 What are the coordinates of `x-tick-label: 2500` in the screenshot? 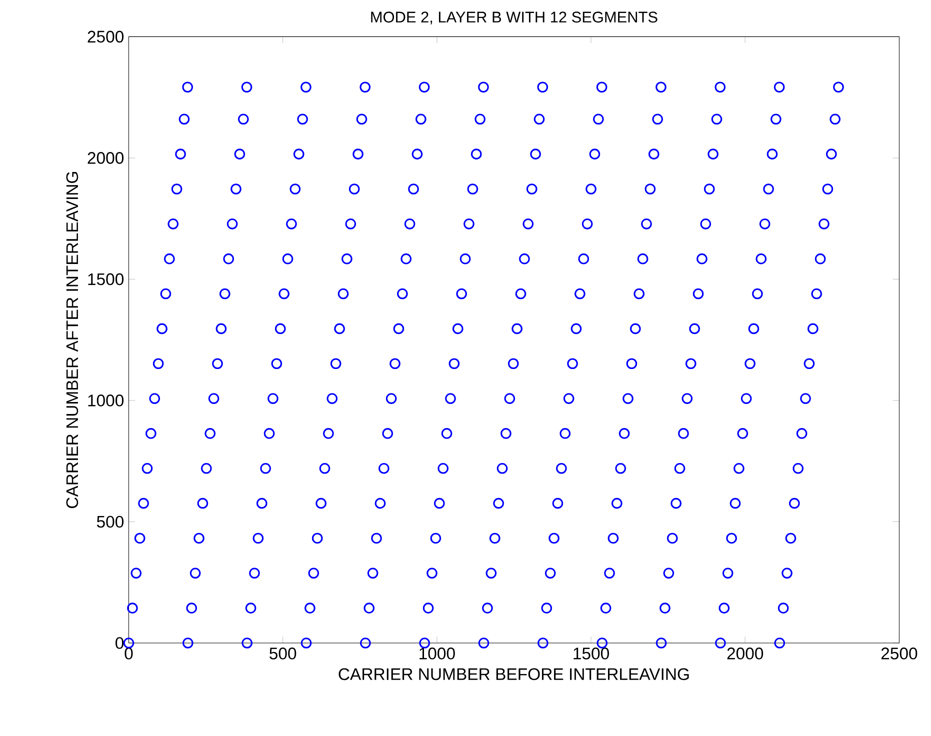 It's located at (899, 654).